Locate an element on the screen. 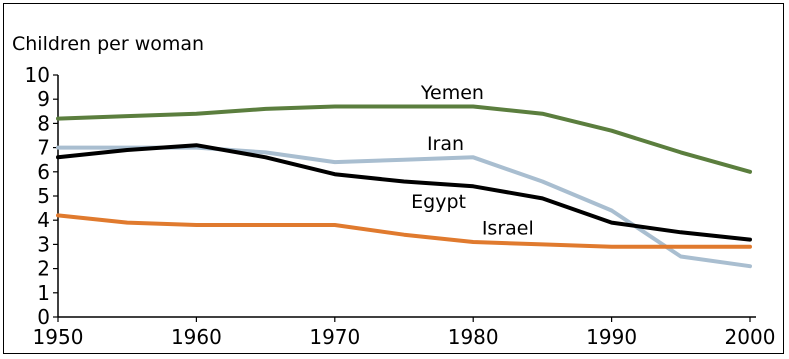  y-tick-label: 6 is located at coordinates (43, 172).